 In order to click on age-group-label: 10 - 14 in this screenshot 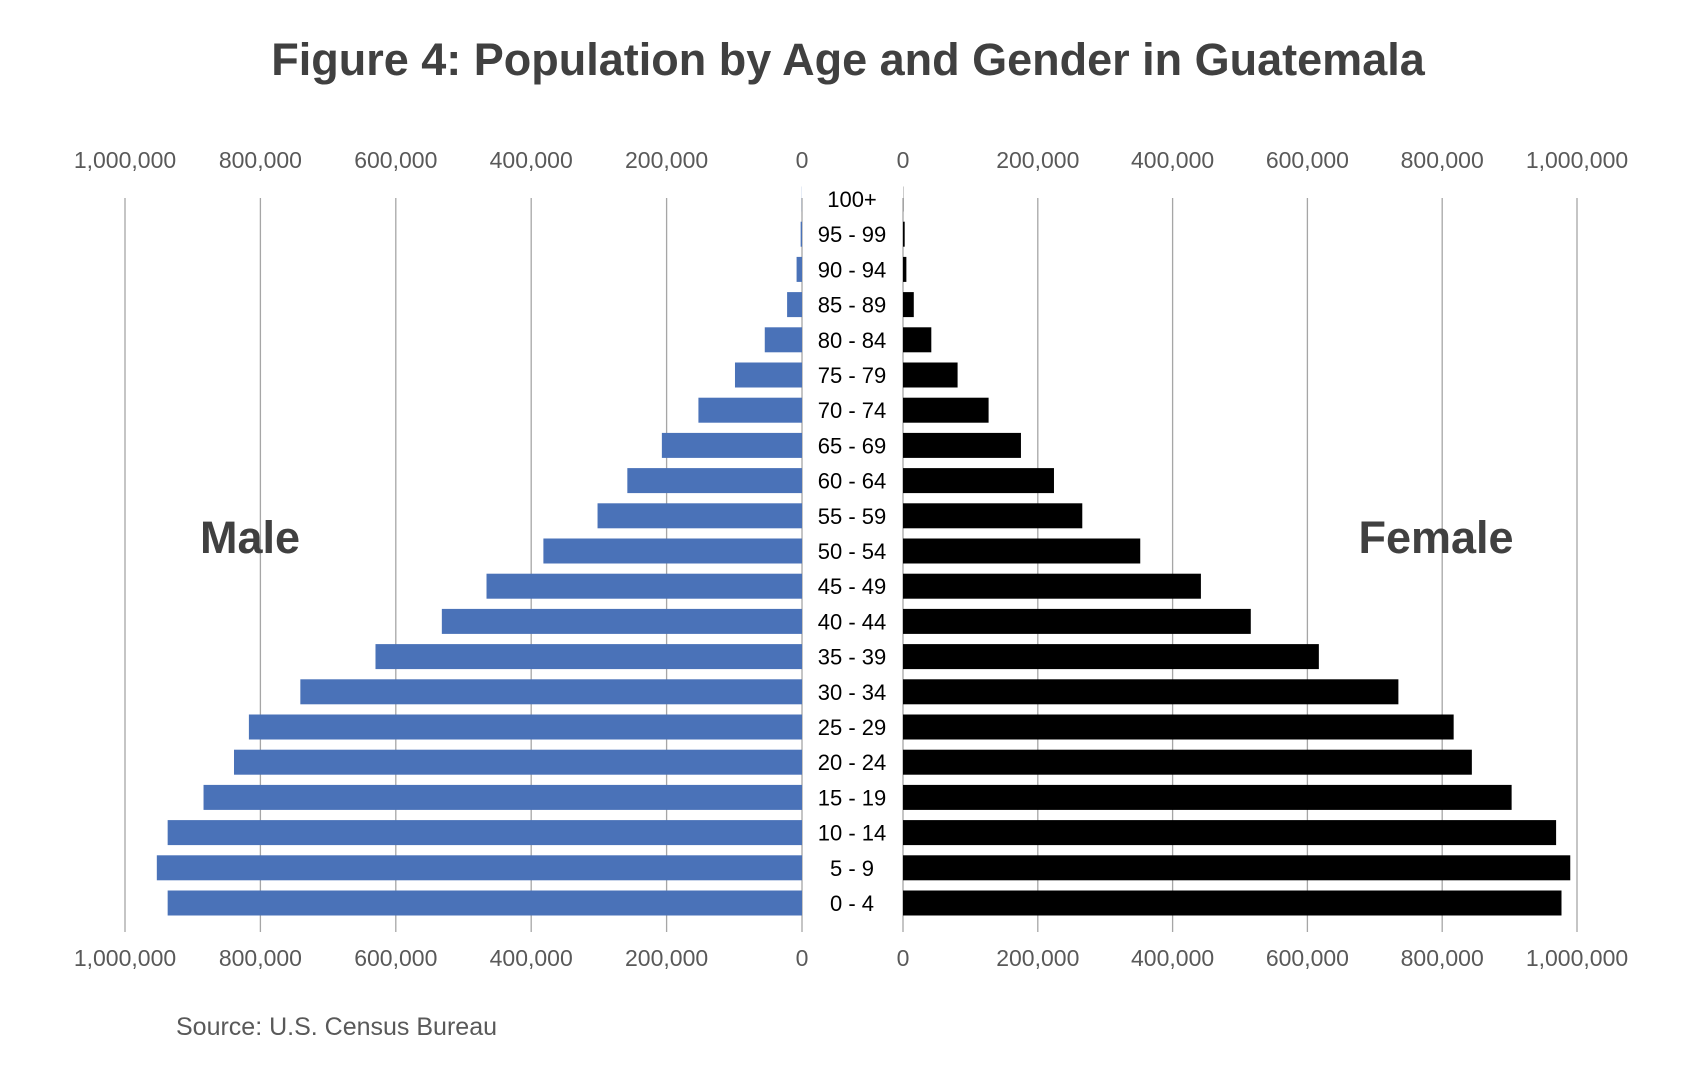, I will do `click(852, 833)`.